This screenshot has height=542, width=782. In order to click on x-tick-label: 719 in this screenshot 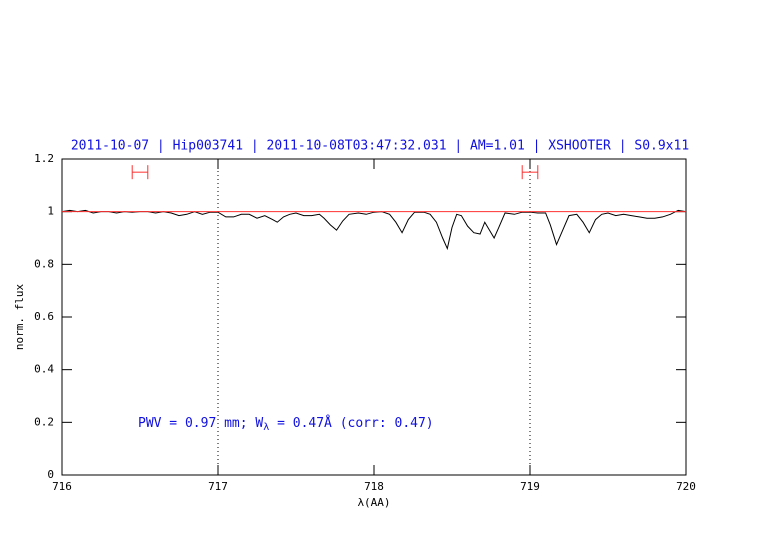, I will do `click(530, 486)`.